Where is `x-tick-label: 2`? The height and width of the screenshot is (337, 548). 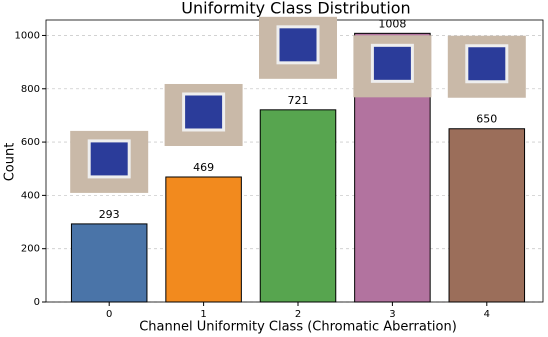
x-tick-label: 2 is located at coordinates (298, 314).